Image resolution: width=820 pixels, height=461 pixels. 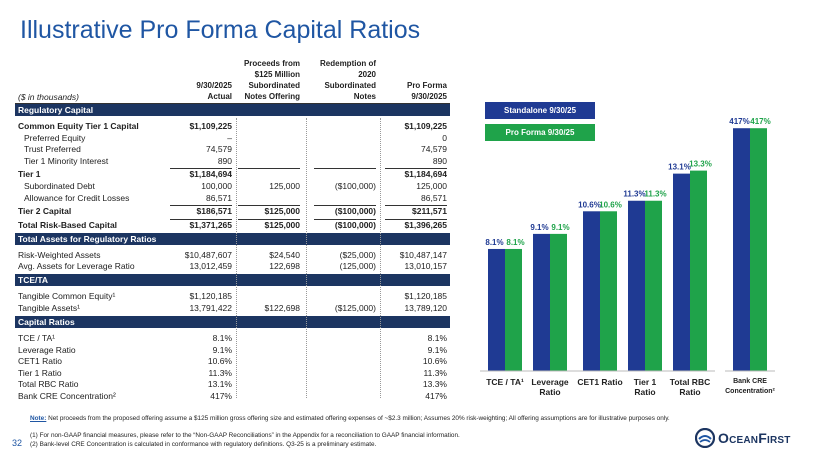 I want to click on cell-value: 100,000, so click(x=216, y=186).